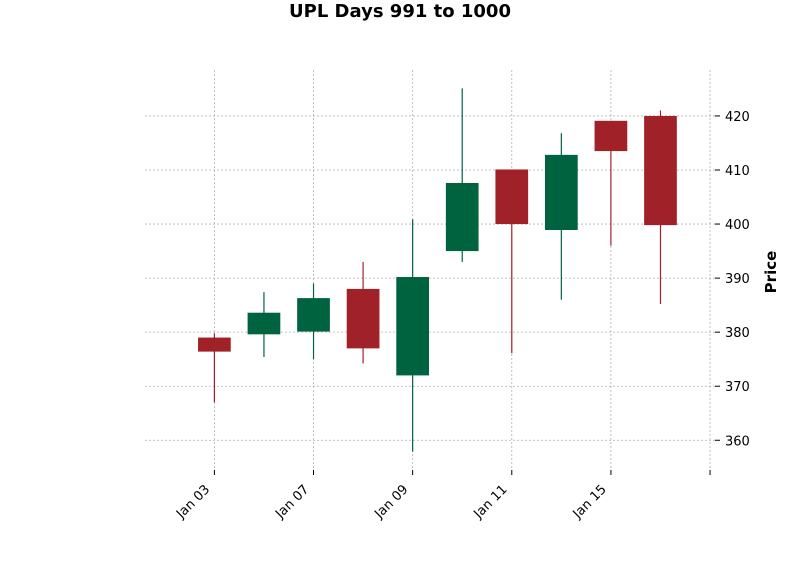  I want to click on y-tick-label: 380, so click(737, 333).